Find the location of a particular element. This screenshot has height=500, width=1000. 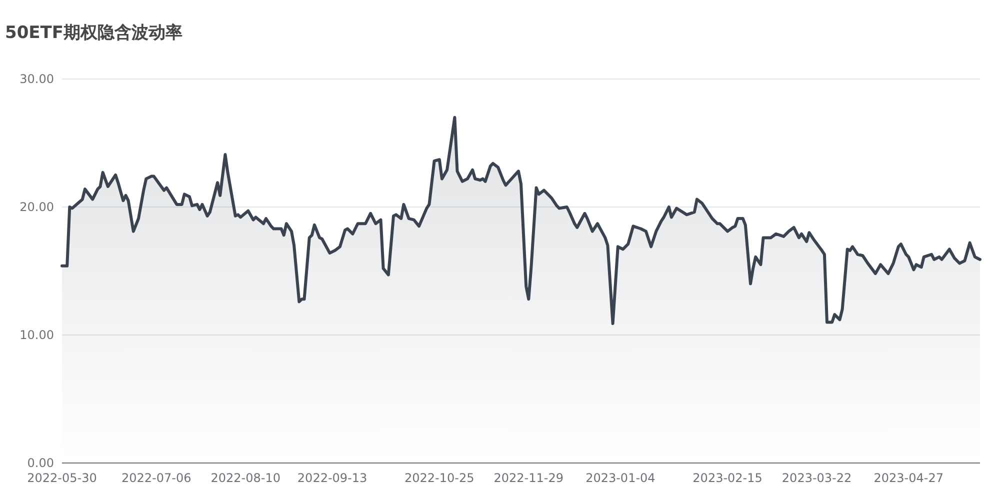

x-tick-label: 2023-03-22 is located at coordinates (817, 478).